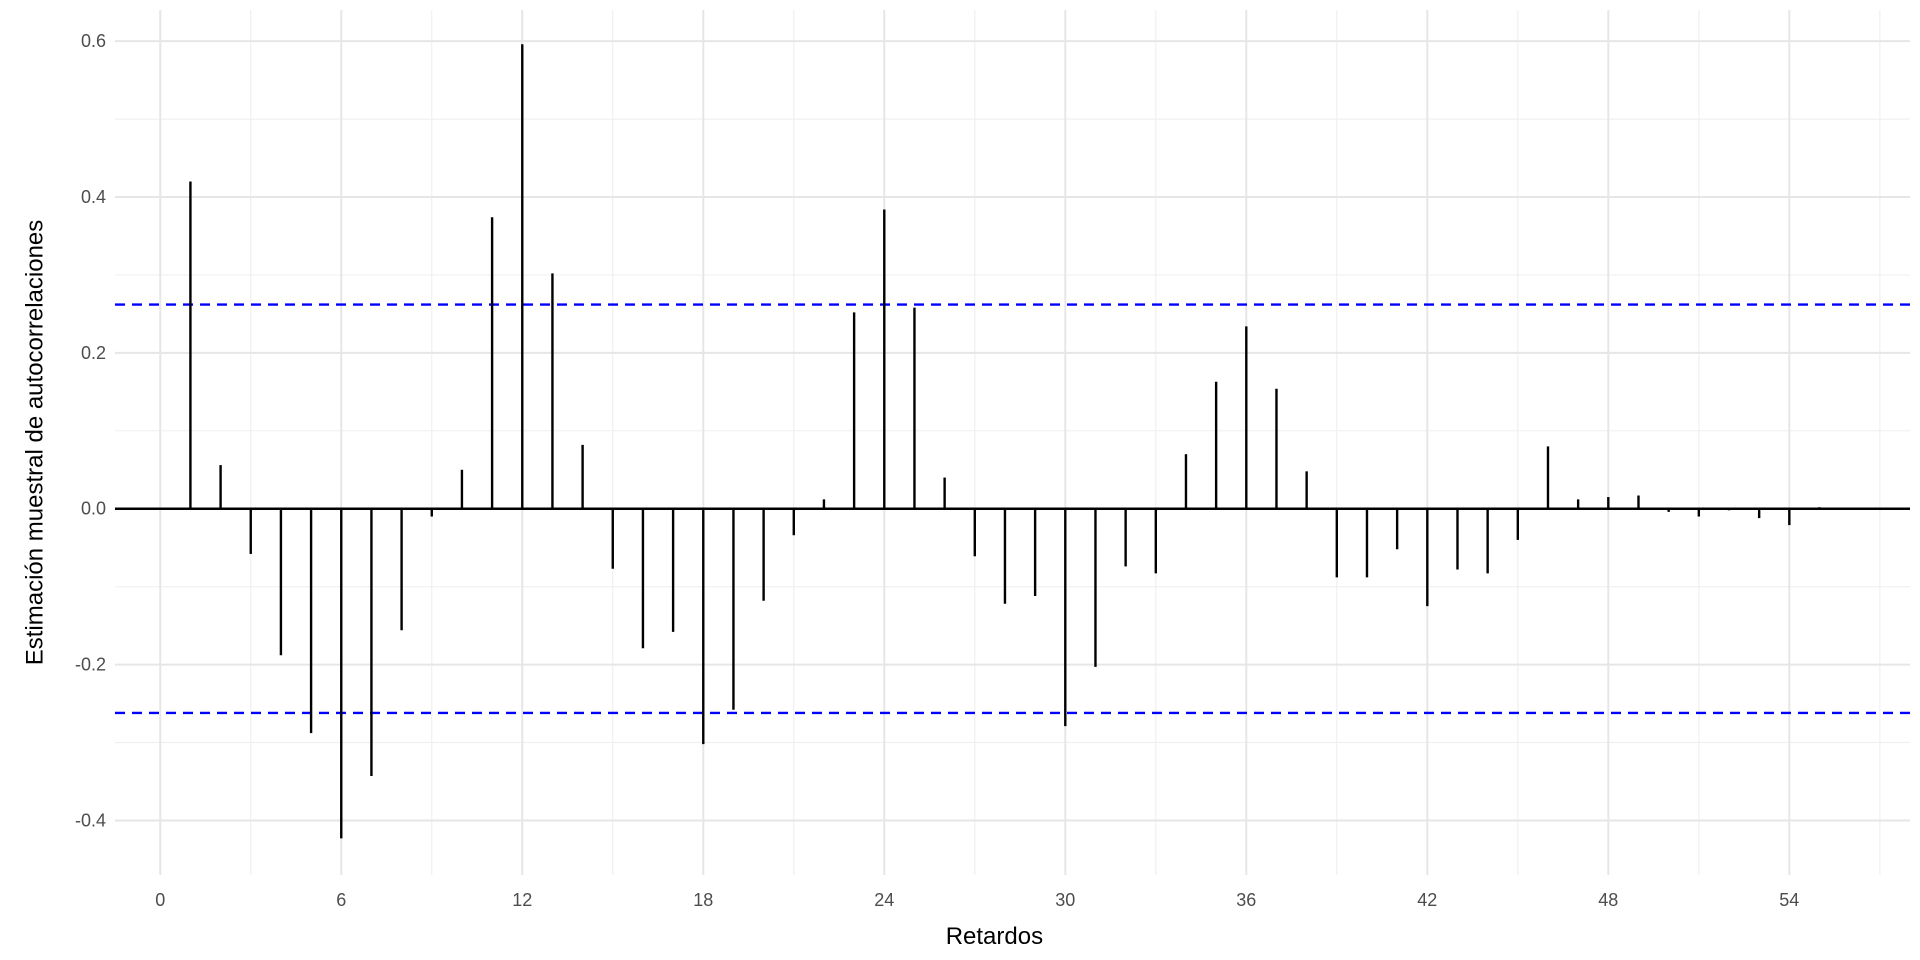 The width and height of the screenshot is (1920, 960). What do you see at coordinates (1789, 900) in the screenshot?
I see `x-tick-label: 54` at bounding box center [1789, 900].